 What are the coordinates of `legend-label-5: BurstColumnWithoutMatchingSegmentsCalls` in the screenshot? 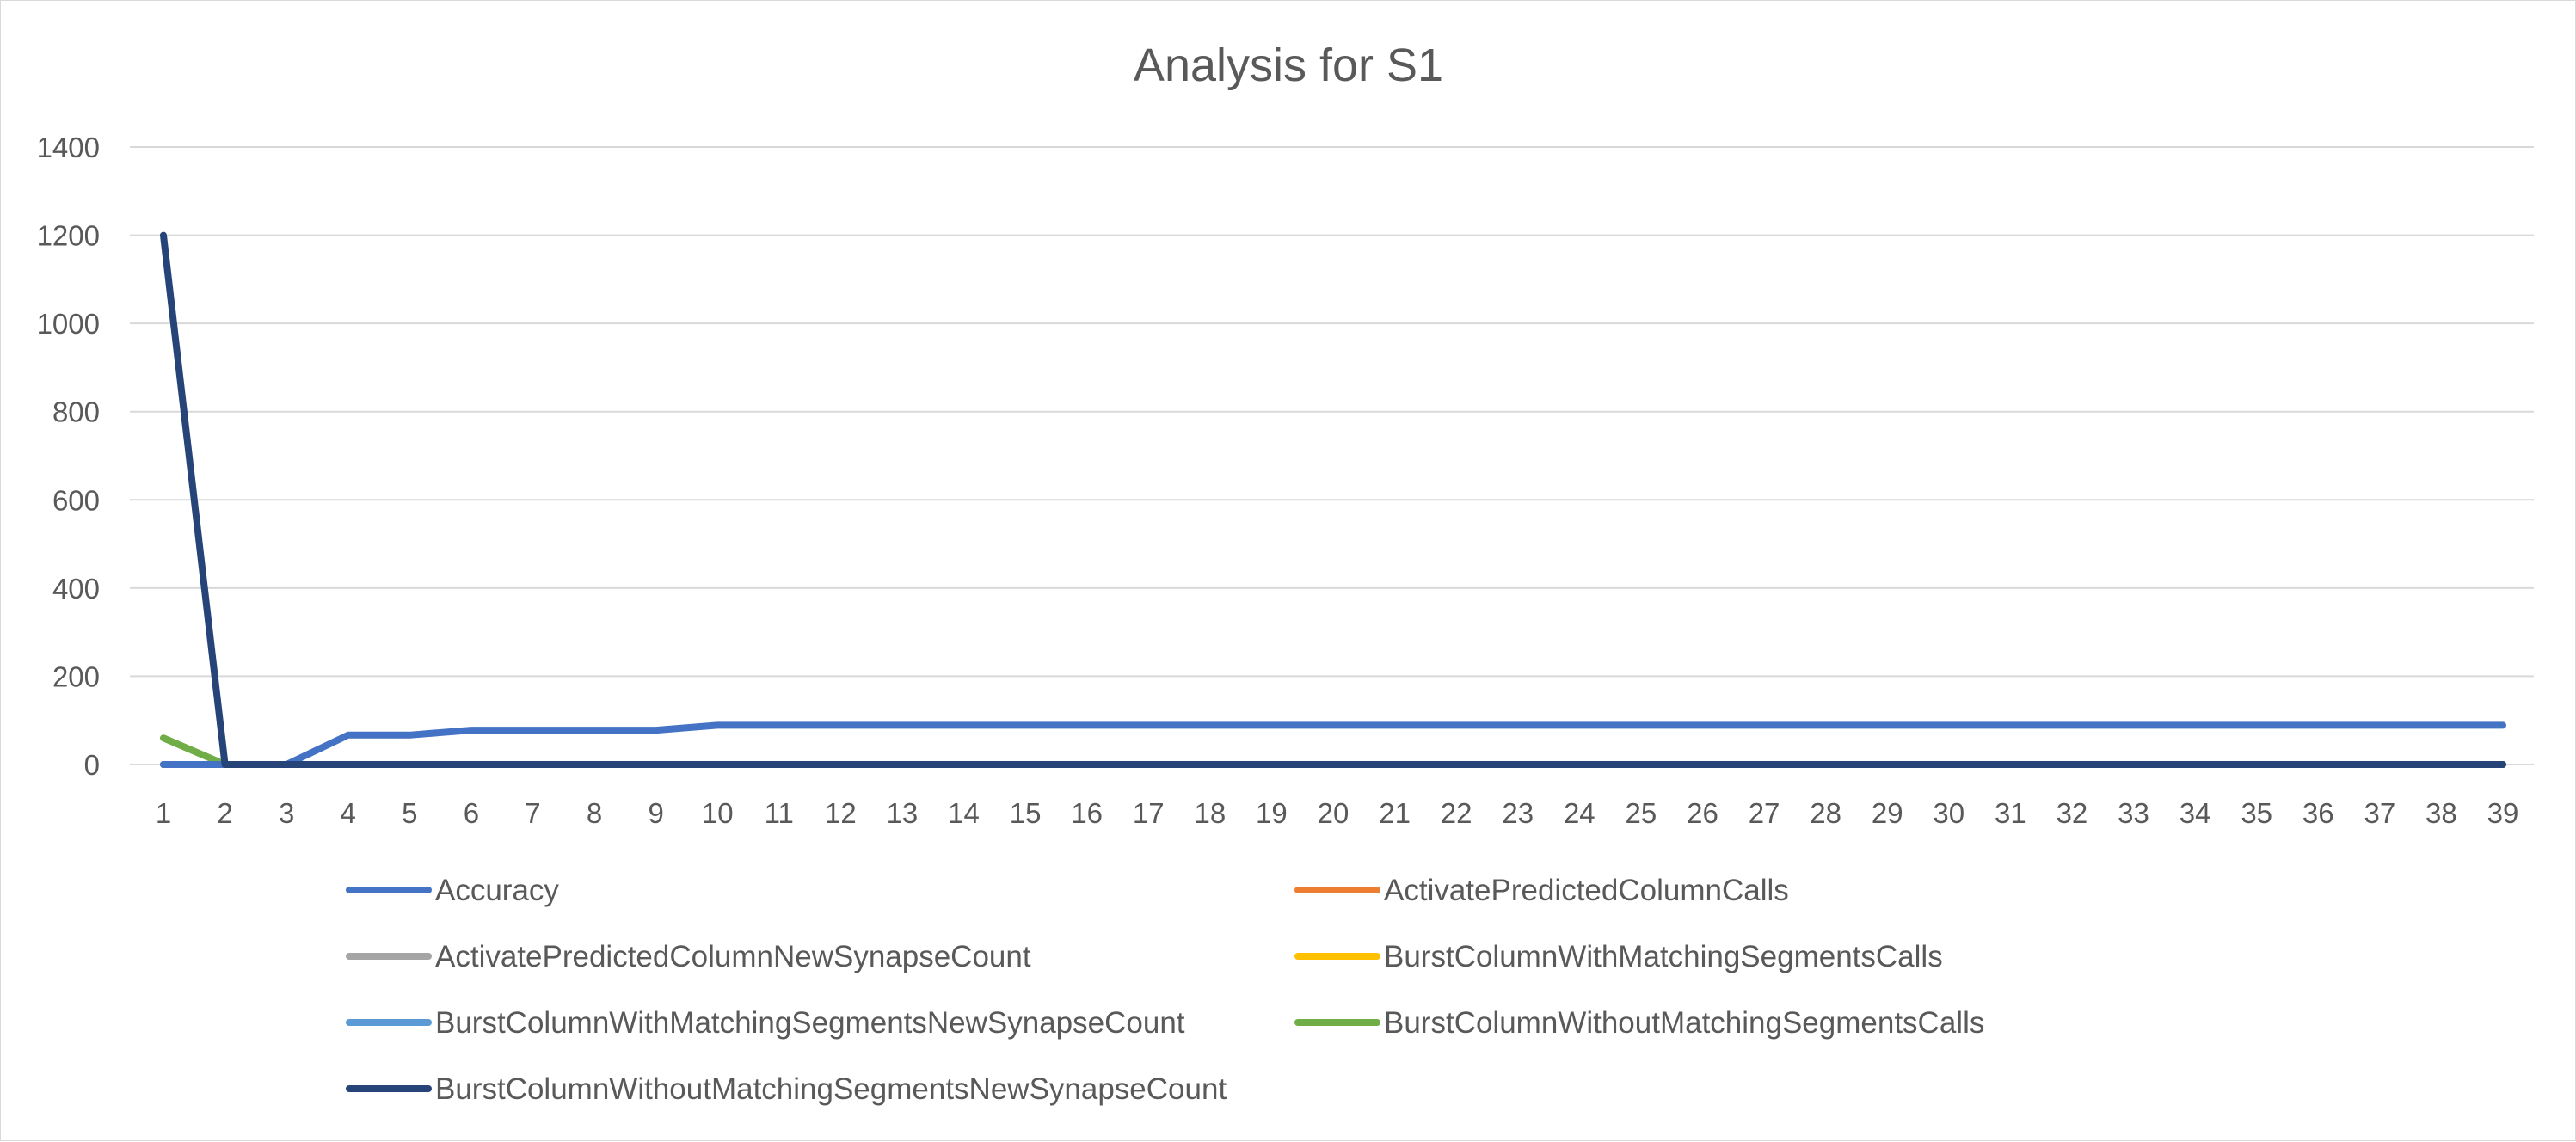 It's located at (1684, 1023).